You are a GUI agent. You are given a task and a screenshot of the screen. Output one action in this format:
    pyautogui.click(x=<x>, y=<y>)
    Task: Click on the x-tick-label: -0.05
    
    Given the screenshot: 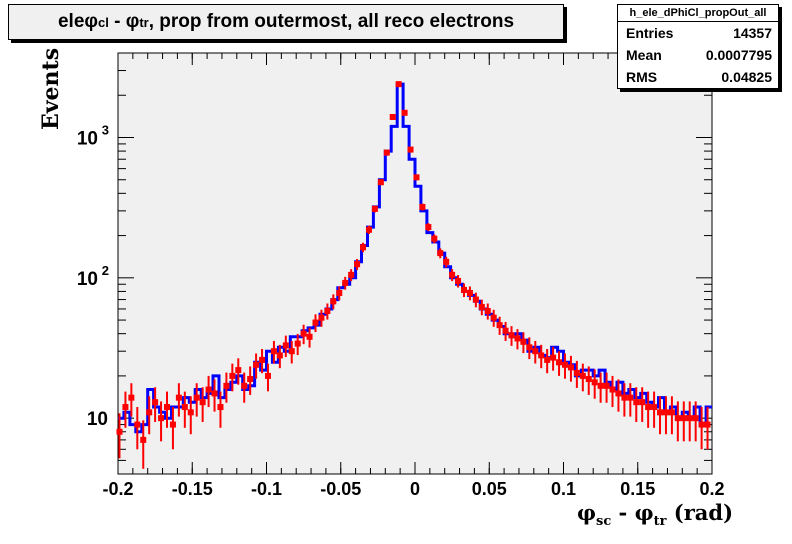 What is the action you would take?
    pyautogui.click(x=340, y=489)
    